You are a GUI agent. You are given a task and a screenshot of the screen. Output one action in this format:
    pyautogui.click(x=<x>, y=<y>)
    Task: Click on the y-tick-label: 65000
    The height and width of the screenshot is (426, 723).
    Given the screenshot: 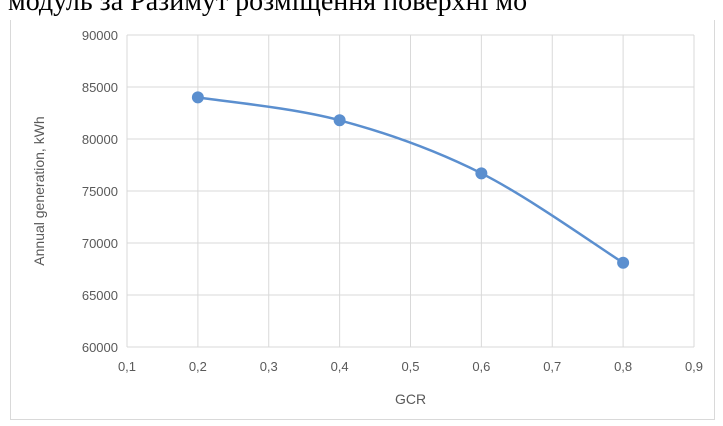 What is the action you would take?
    pyautogui.click(x=100, y=295)
    